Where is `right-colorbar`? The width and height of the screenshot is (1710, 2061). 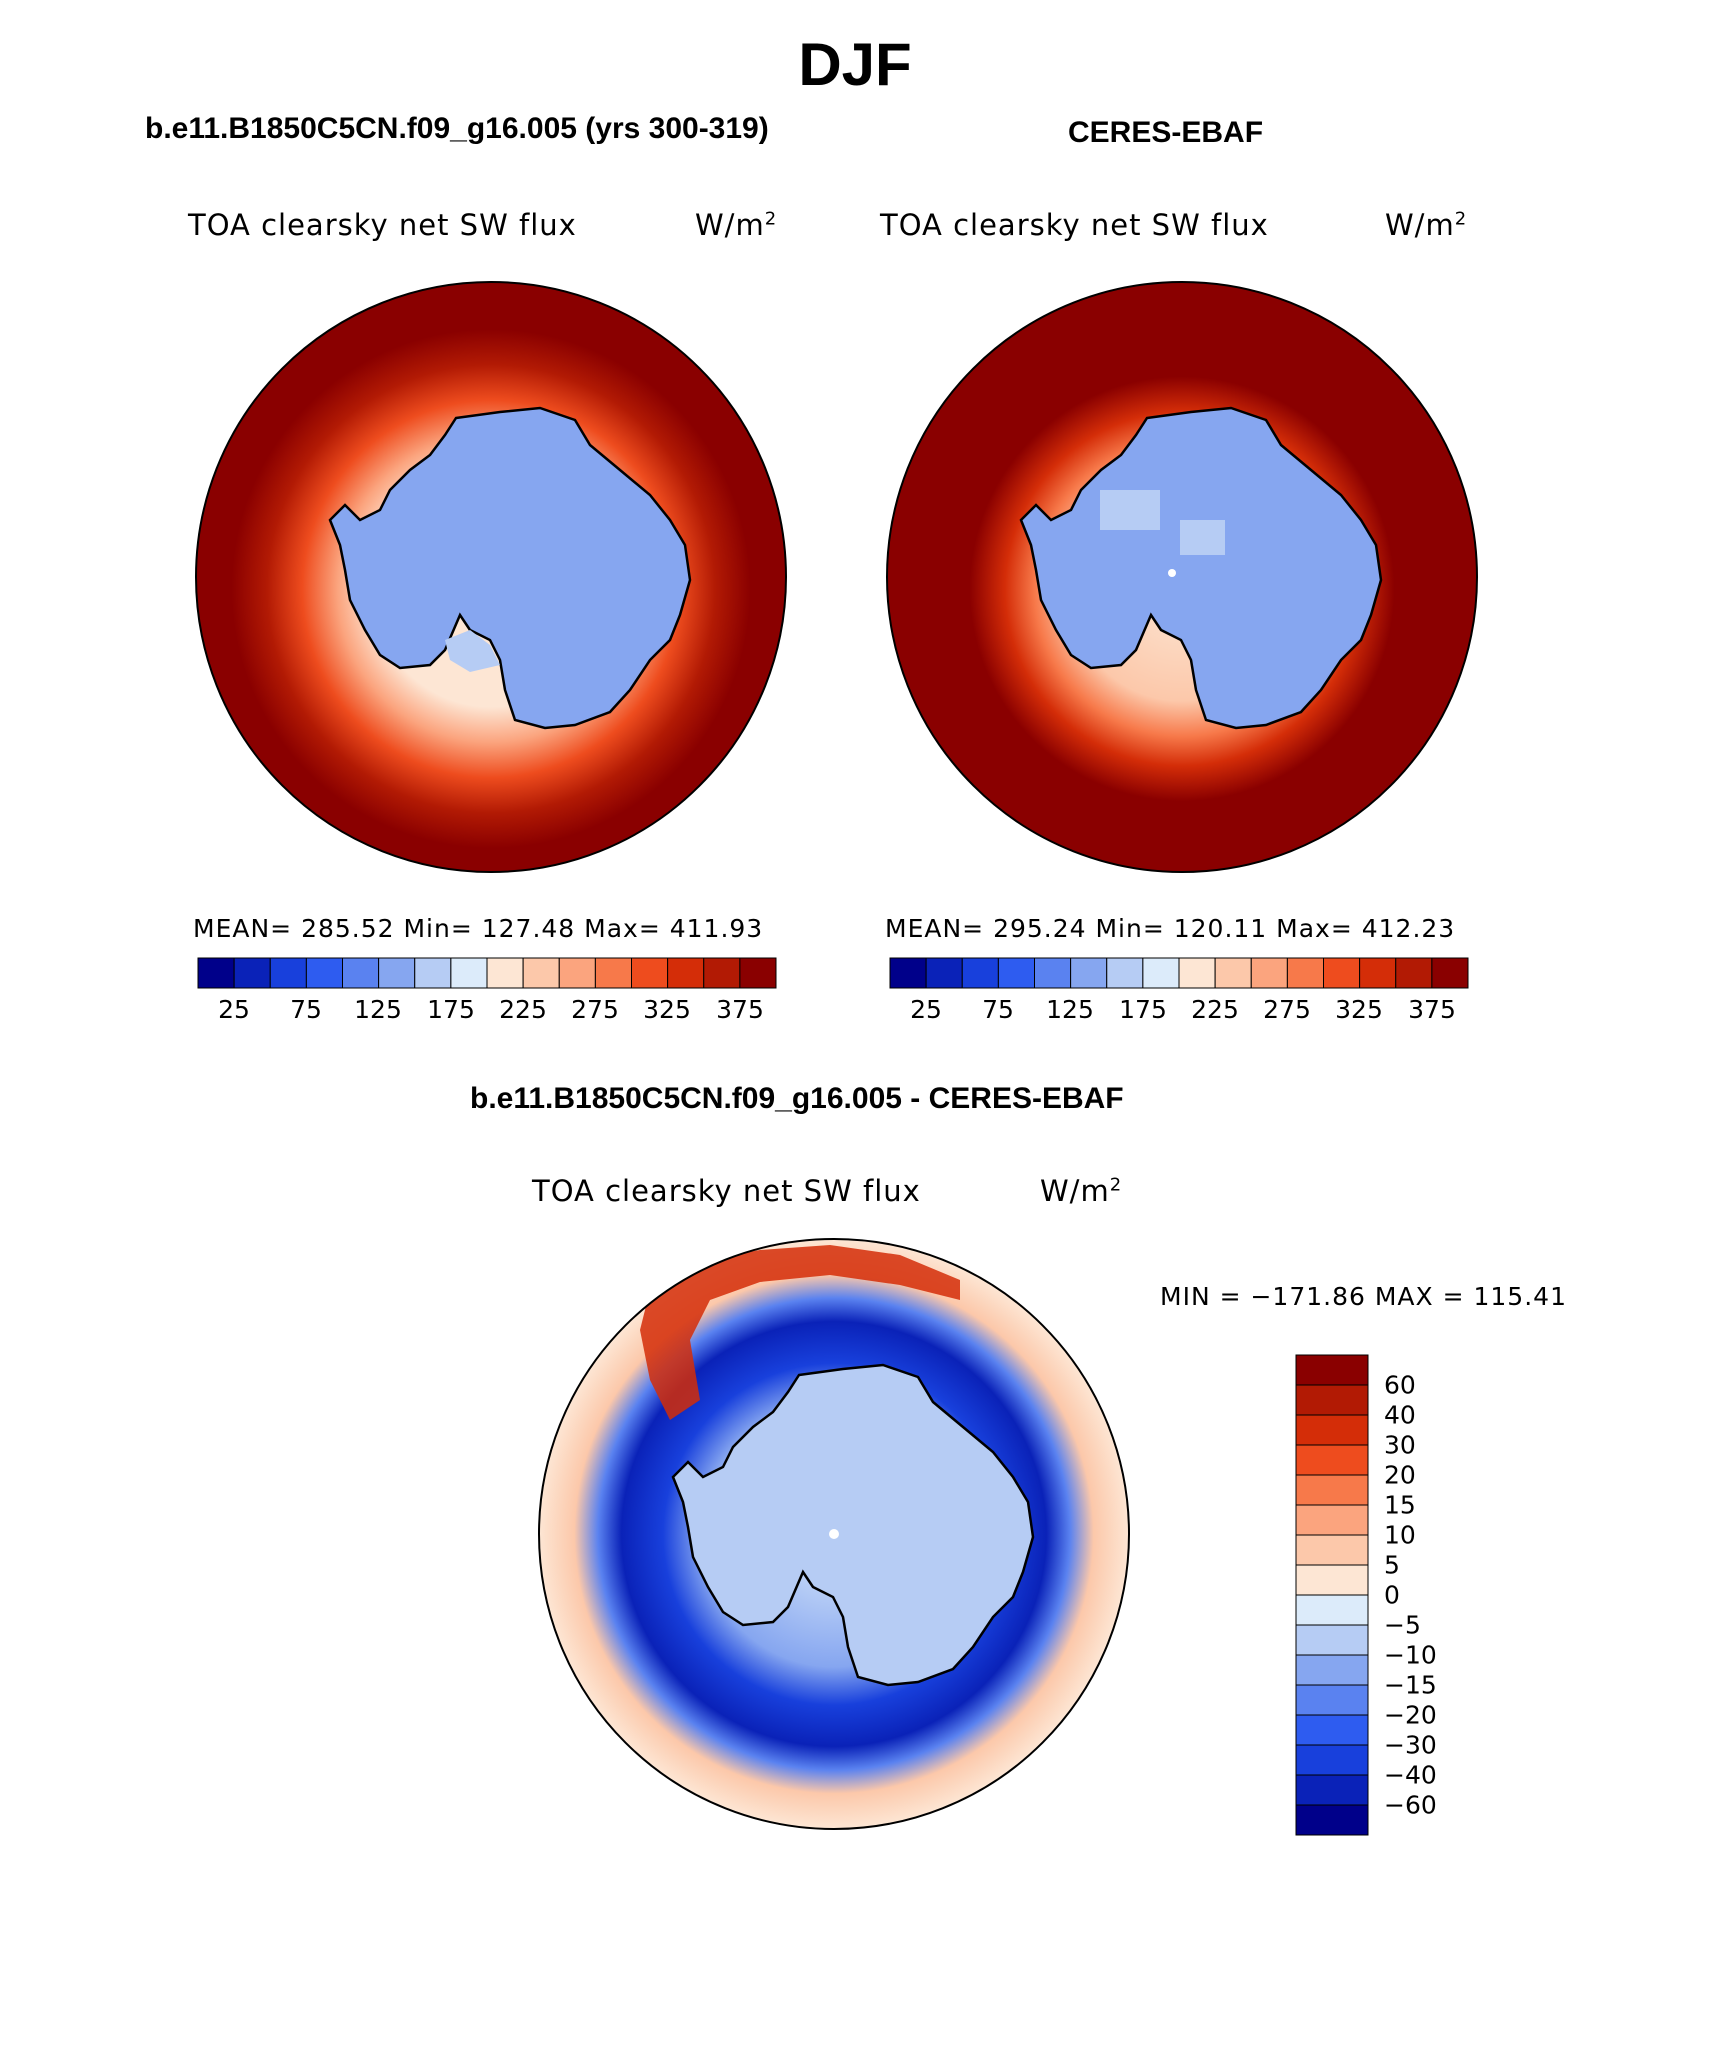 right-colorbar is located at coordinates (1179, 973).